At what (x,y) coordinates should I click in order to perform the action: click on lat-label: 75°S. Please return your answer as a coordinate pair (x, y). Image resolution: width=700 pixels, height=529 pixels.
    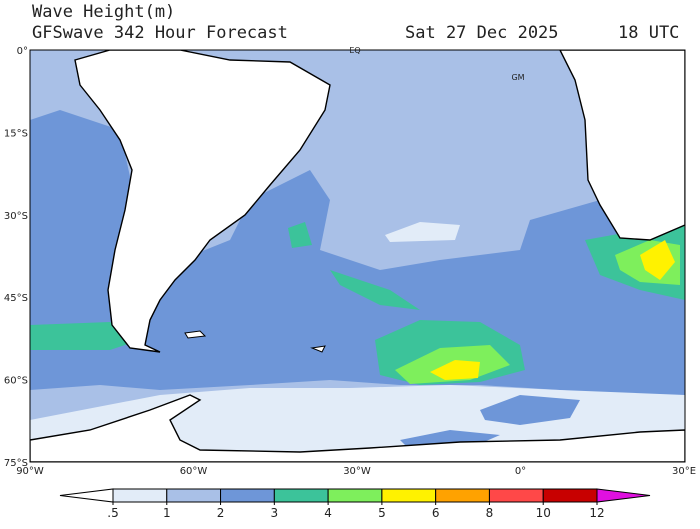
    Looking at the image, I should click on (16, 463).